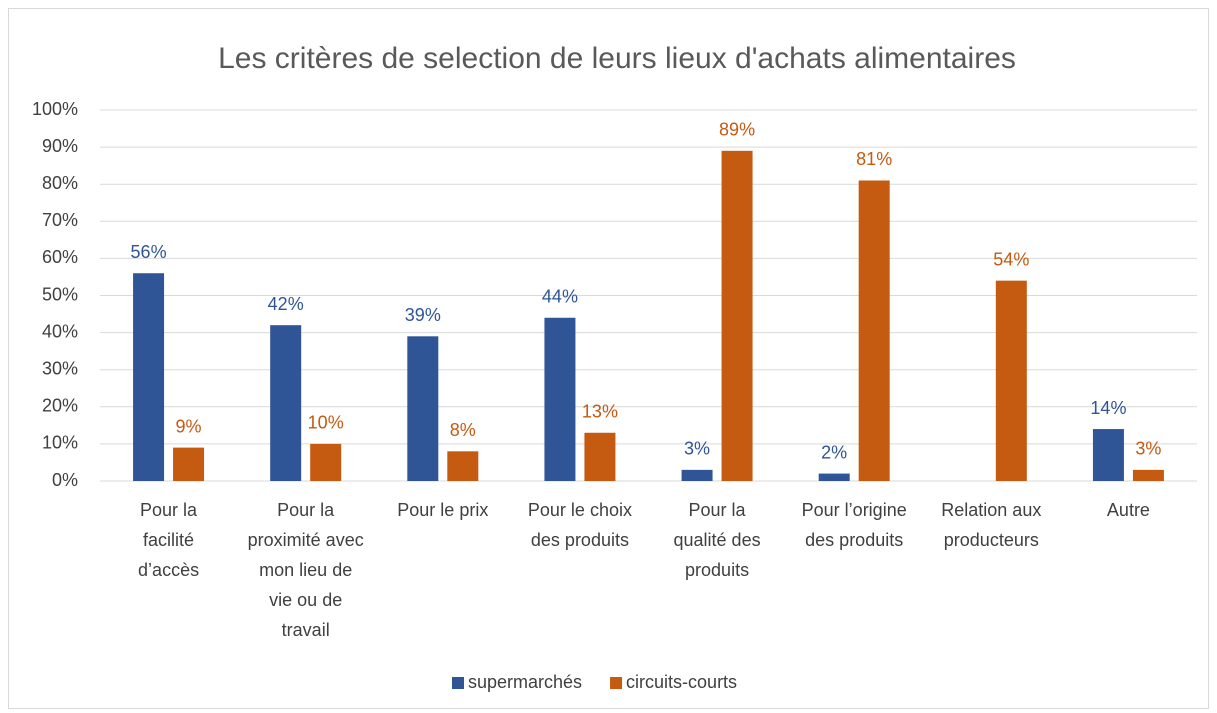 This screenshot has height=713, width=1217. What do you see at coordinates (55, 109) in the screenshot?
I see `y-tick-label: 100%` at bounding box center [55, 109].